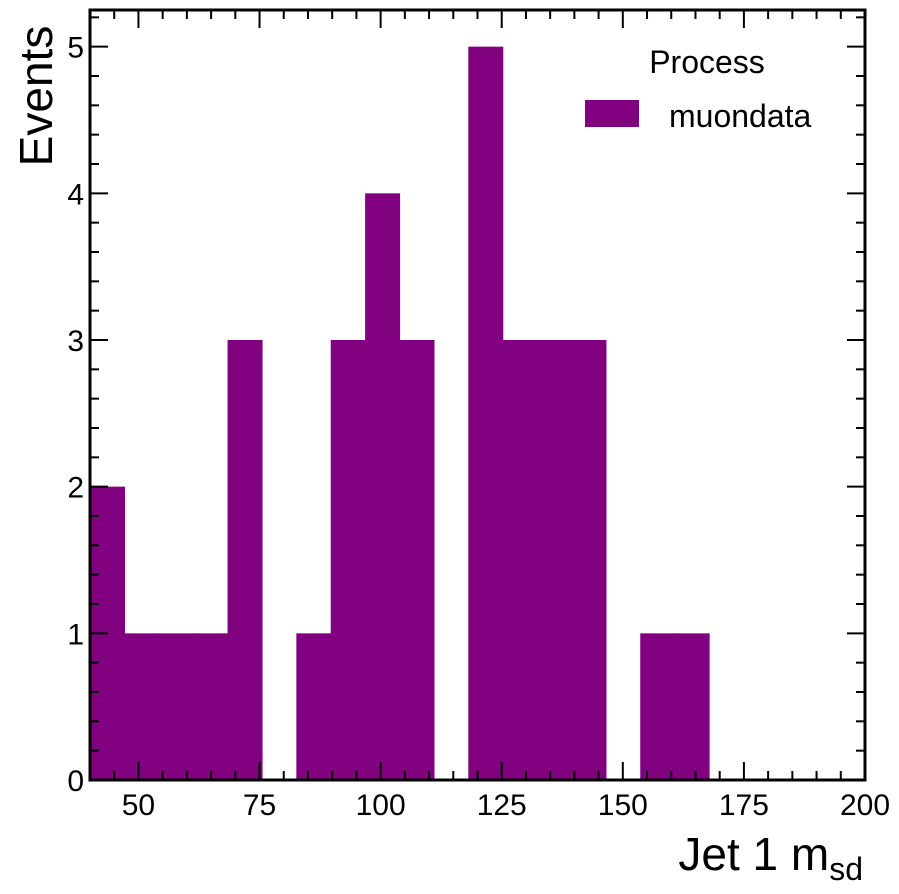 The height and width of the screenshot is (894, 899). Describe the element at coordinates (707, 62) in the screenshot. I see `legend-title: Process` at that location.